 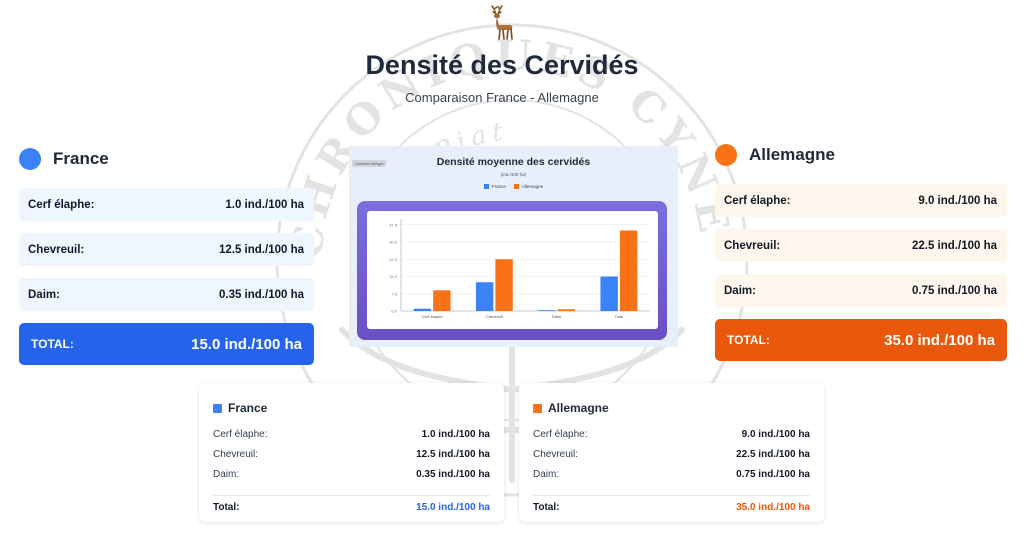 I want to click on germany-card-row-daim: Daim: 0.75 ind./100 ha, so click(x=671, y=479).